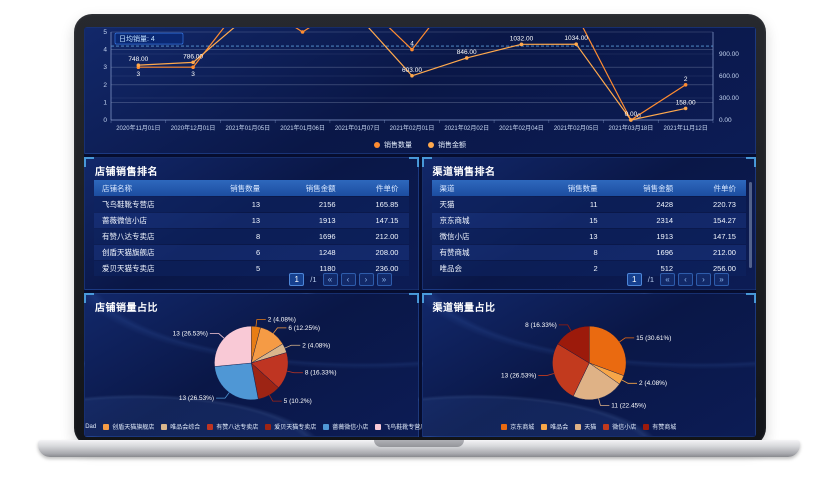  I want to click on legend-item: 有赞商城, so click(659, 426).